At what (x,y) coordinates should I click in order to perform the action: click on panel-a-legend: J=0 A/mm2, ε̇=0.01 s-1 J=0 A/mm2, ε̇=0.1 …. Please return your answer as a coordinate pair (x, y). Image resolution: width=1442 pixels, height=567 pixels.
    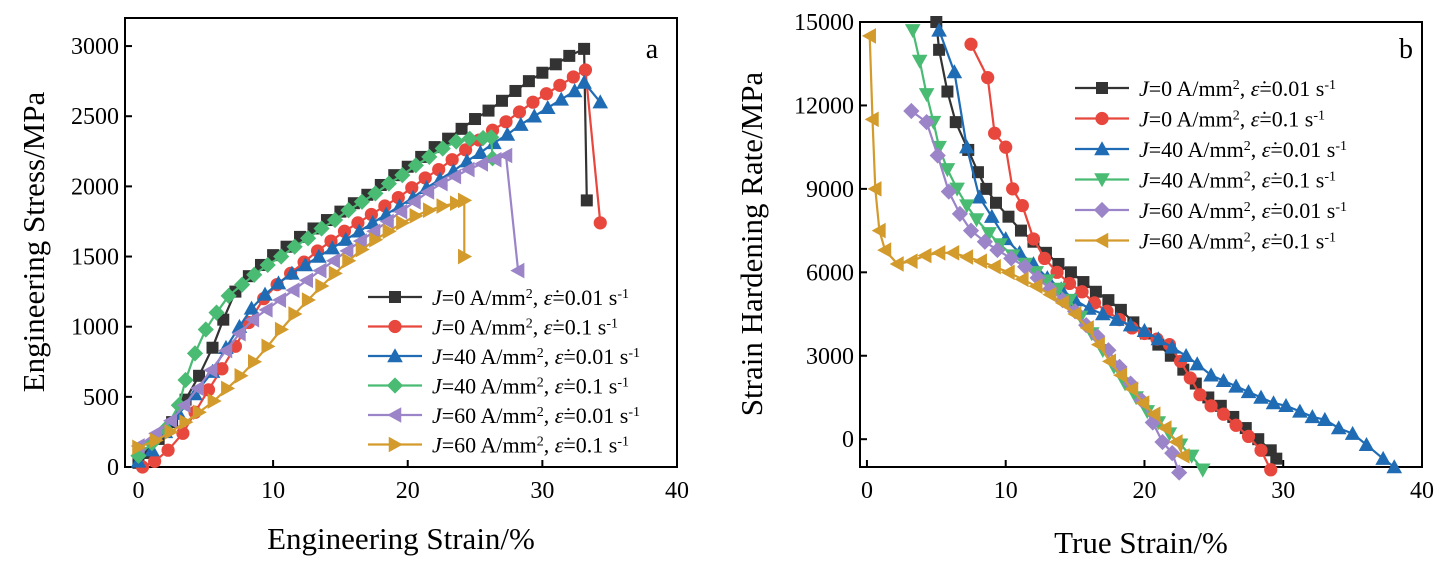
    Looking at the image, I should click on (504, 371).